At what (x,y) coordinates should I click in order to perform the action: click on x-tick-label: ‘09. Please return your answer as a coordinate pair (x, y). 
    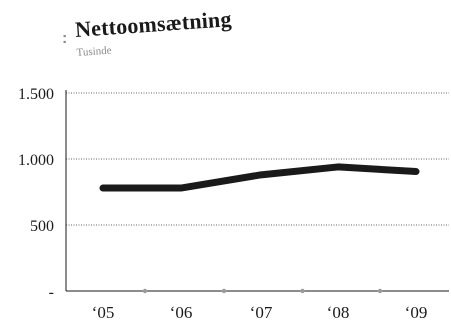
    Looking at the image, I should click on (416, 312).